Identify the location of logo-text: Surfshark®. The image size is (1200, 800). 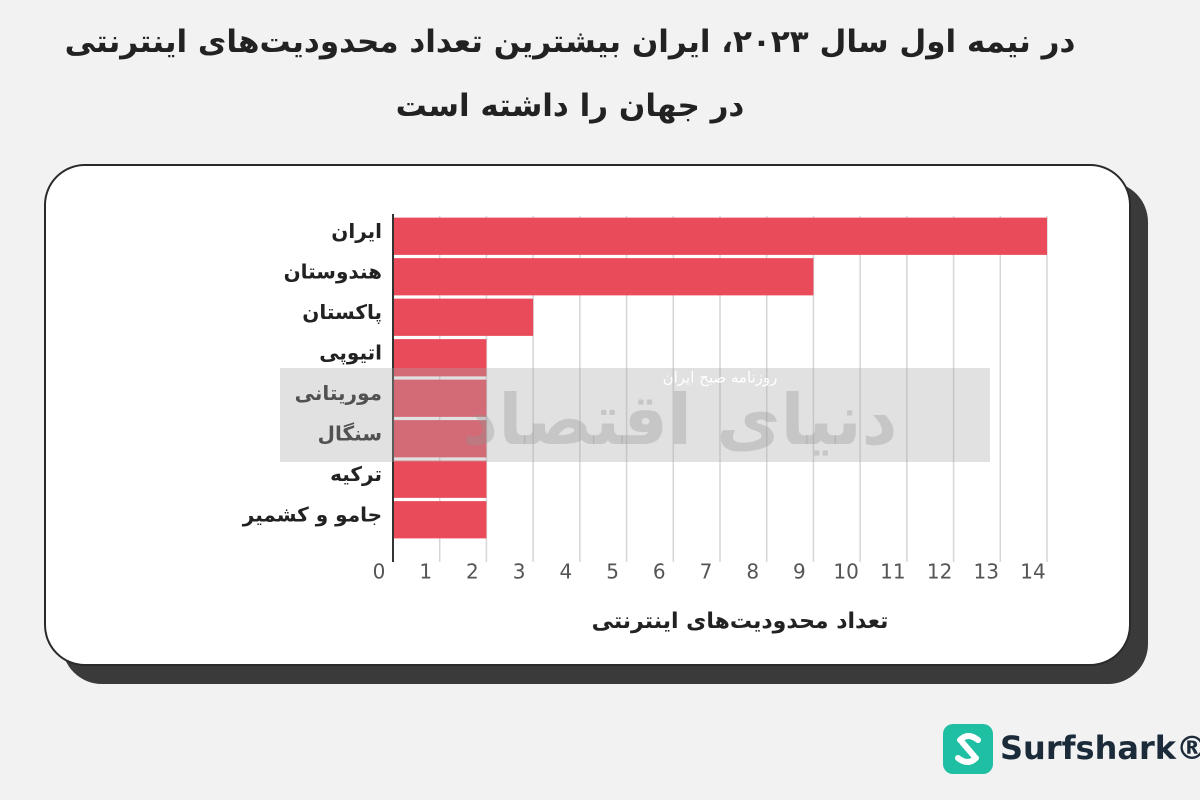
(1100, 748).